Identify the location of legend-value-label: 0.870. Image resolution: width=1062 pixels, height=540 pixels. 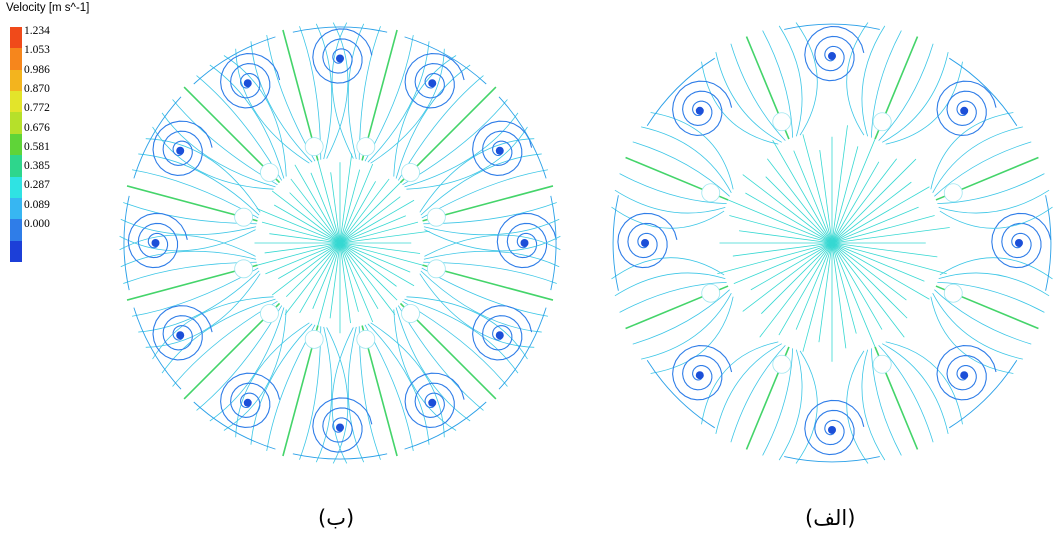
(37, 88).